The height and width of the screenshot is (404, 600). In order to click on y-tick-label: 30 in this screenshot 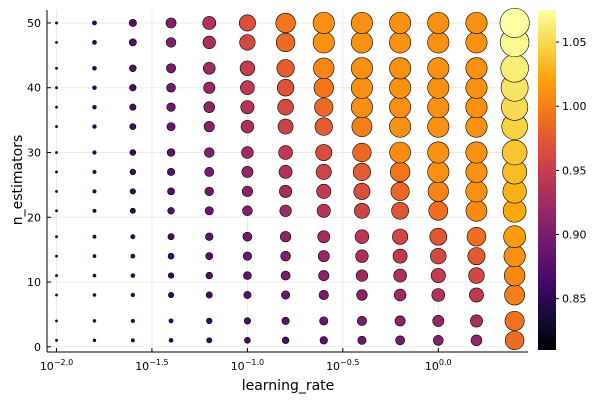, I will do `click(34, 153)`.